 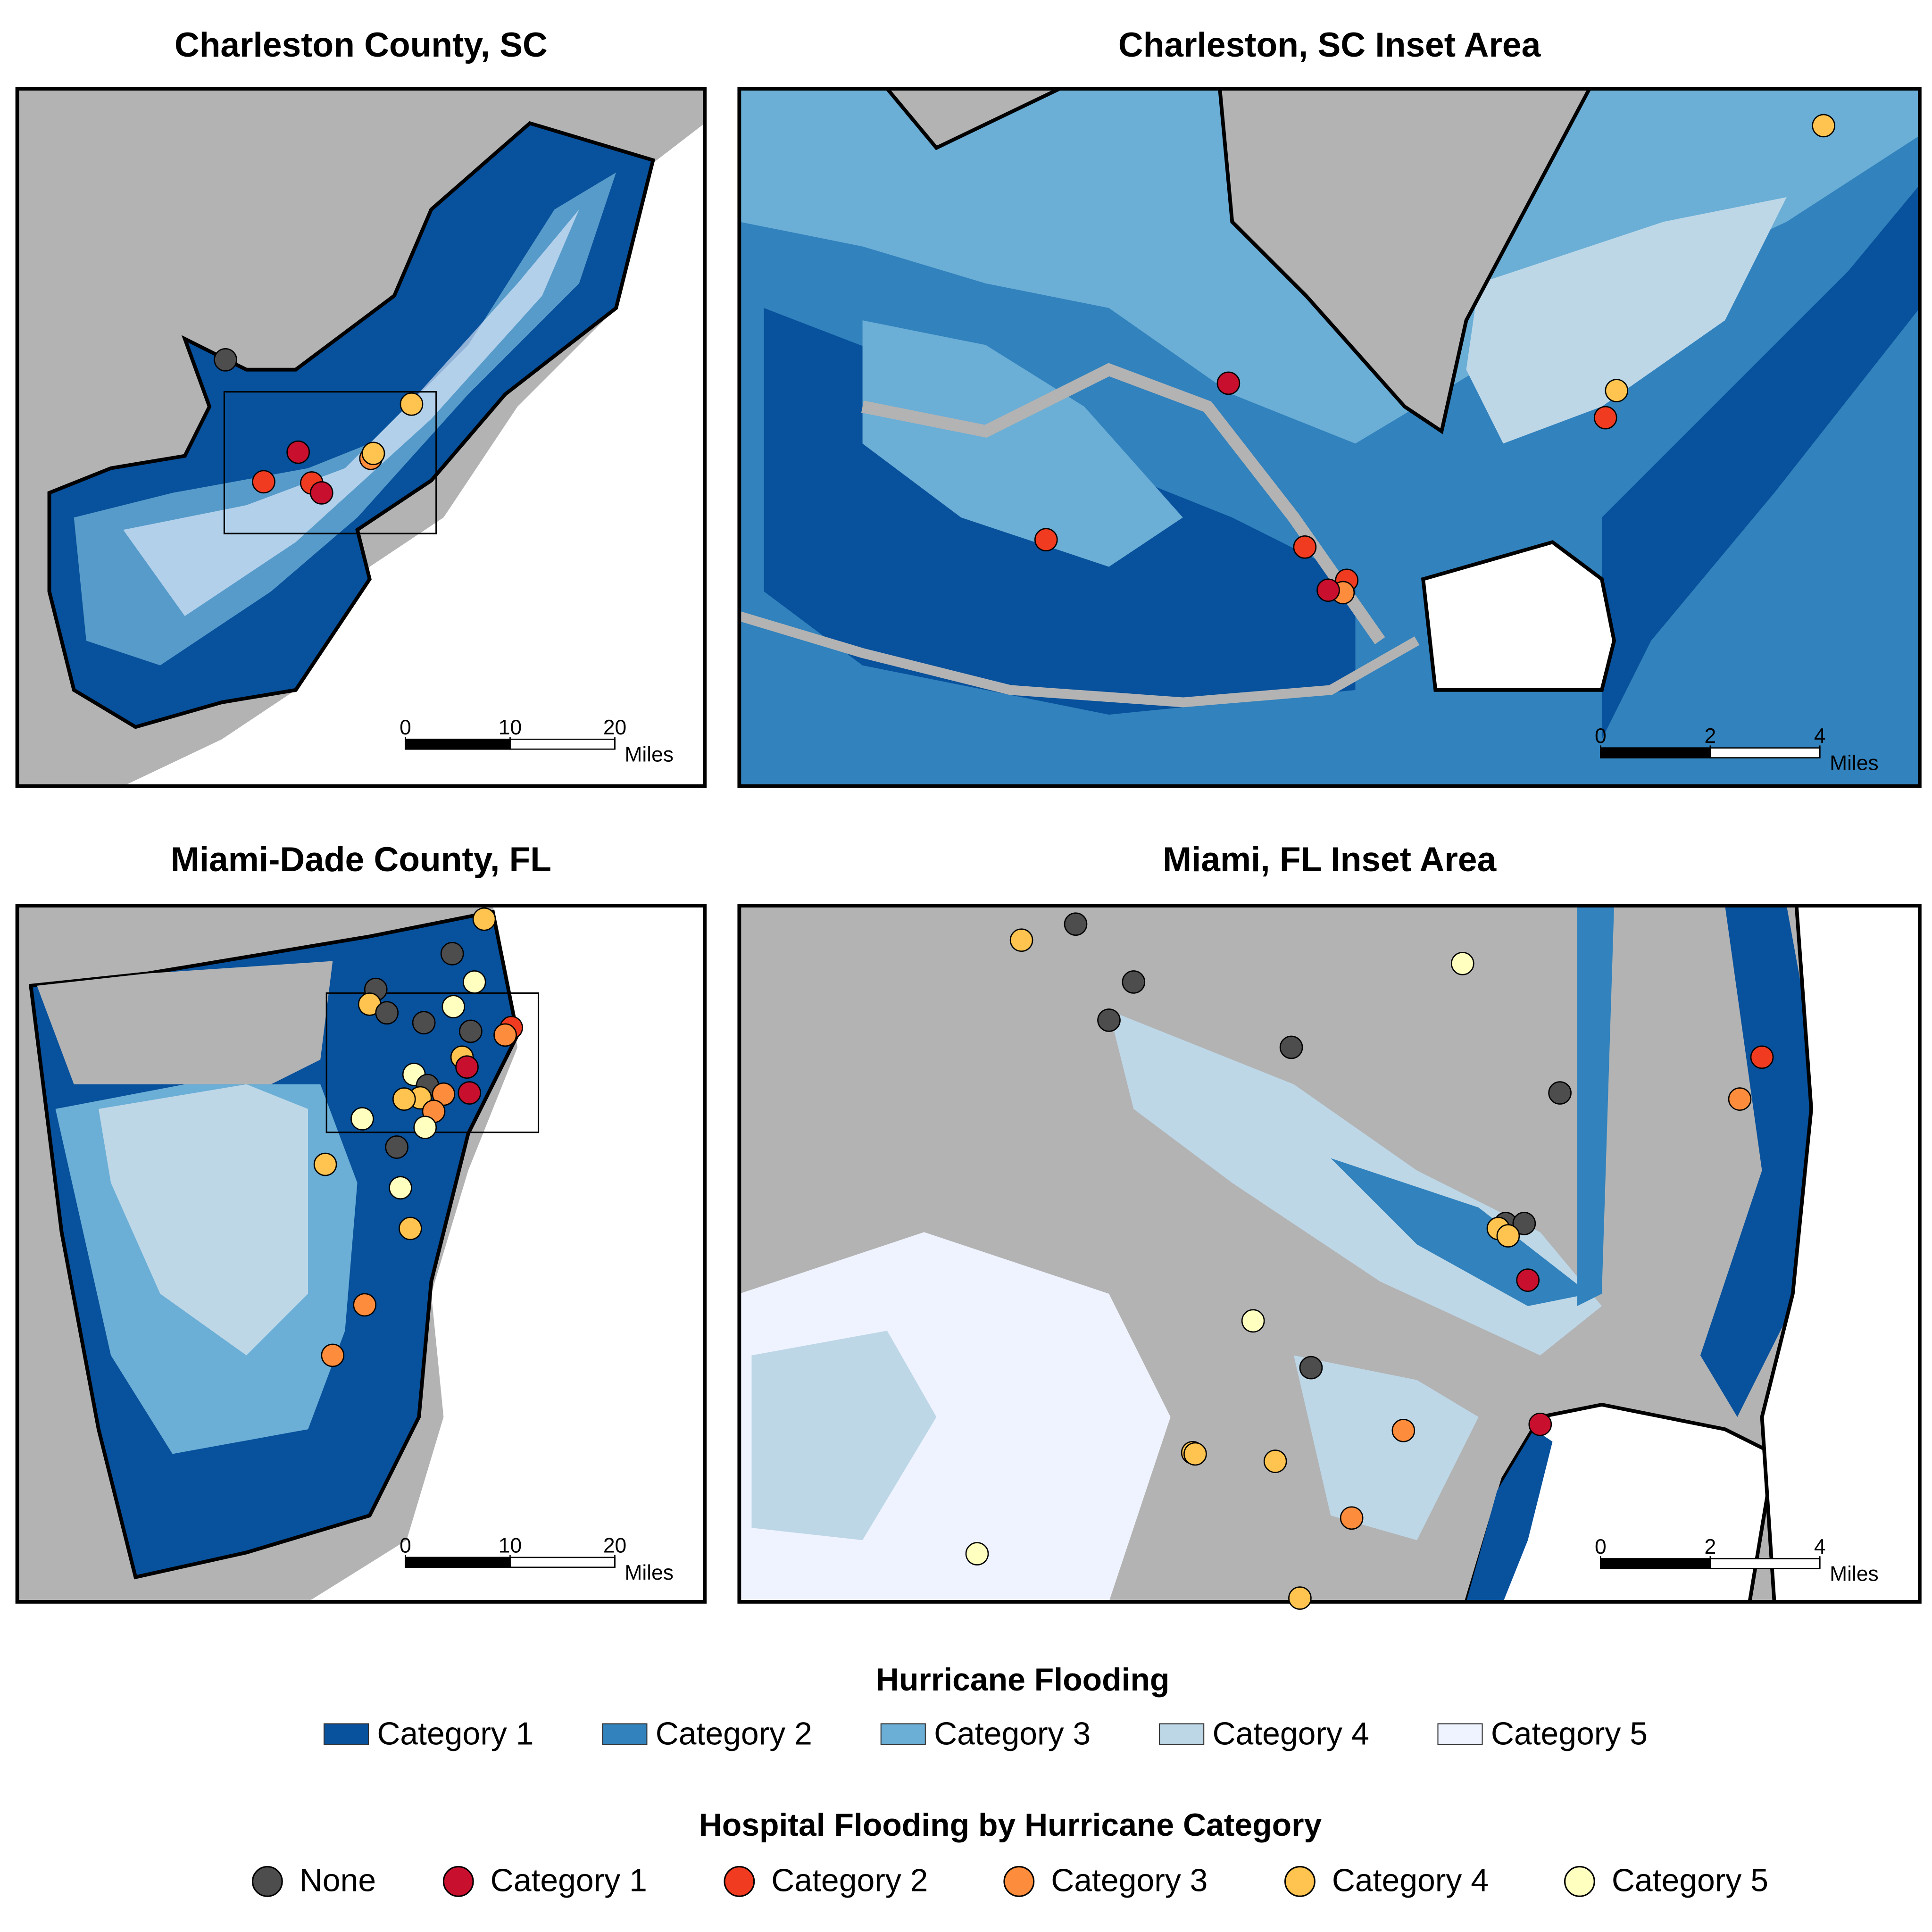 What do you see at coordinates (361, 45) in the screenshot?
I see `panel-title: Charleston County, SC` at bounding box center [361, 45].